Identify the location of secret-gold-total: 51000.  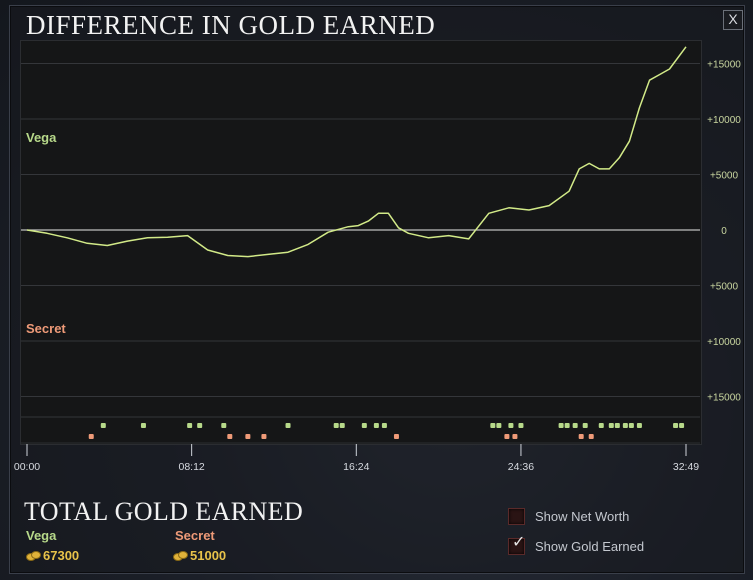
(199, 555).